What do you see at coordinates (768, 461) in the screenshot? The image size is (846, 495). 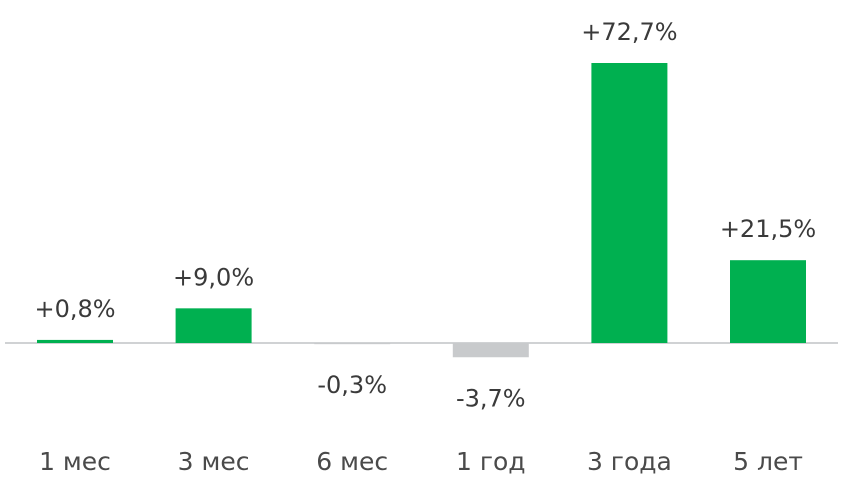 I see `x-tick-label: 5 лет` at bounding box center [768, 461].